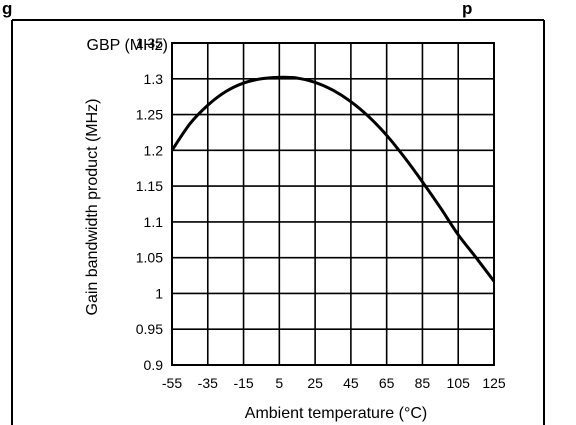 The width and height of the screenshot is (576, 425). What do you see at coordinates (149, 115) in the screenshot?
I see `y-tick-label: 1.25` at bounding box center [149, 115].